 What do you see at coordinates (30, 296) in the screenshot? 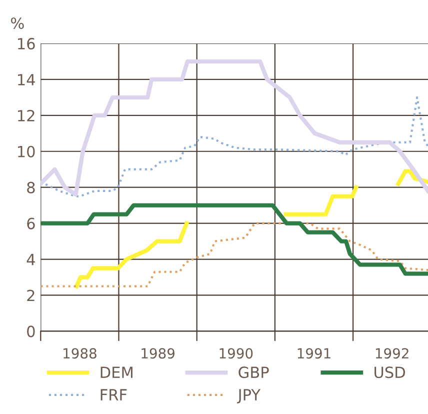
I see `y-tick-label: 2` at bounding box center [30, 296].